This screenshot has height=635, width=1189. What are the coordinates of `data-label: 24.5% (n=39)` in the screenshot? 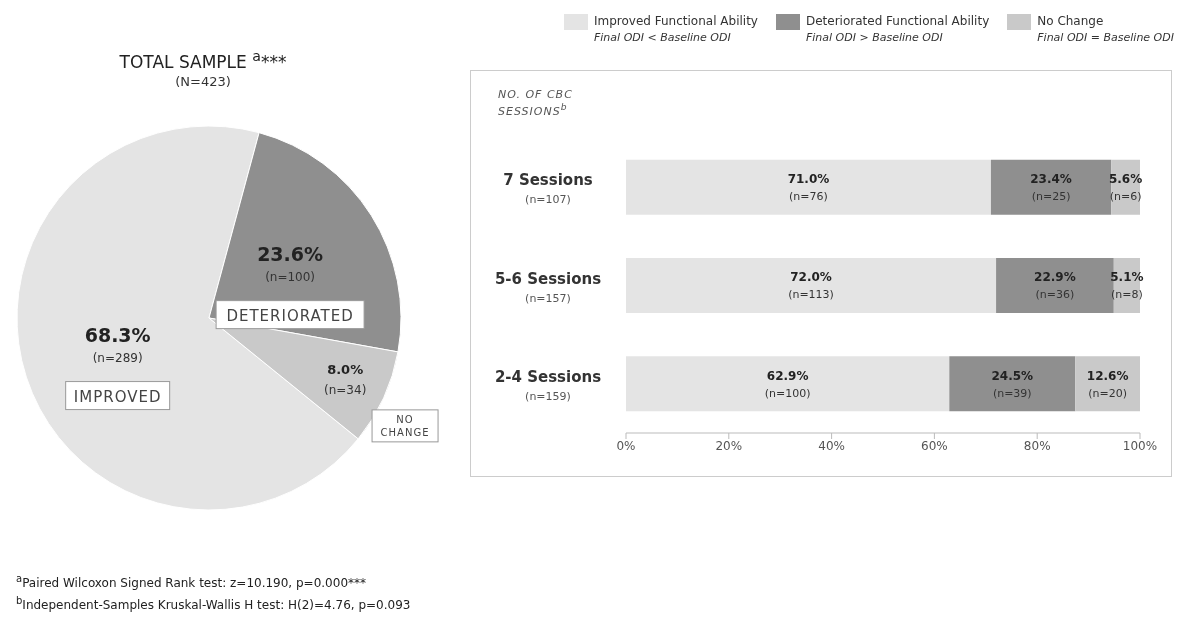 It's located at (1012, 384).